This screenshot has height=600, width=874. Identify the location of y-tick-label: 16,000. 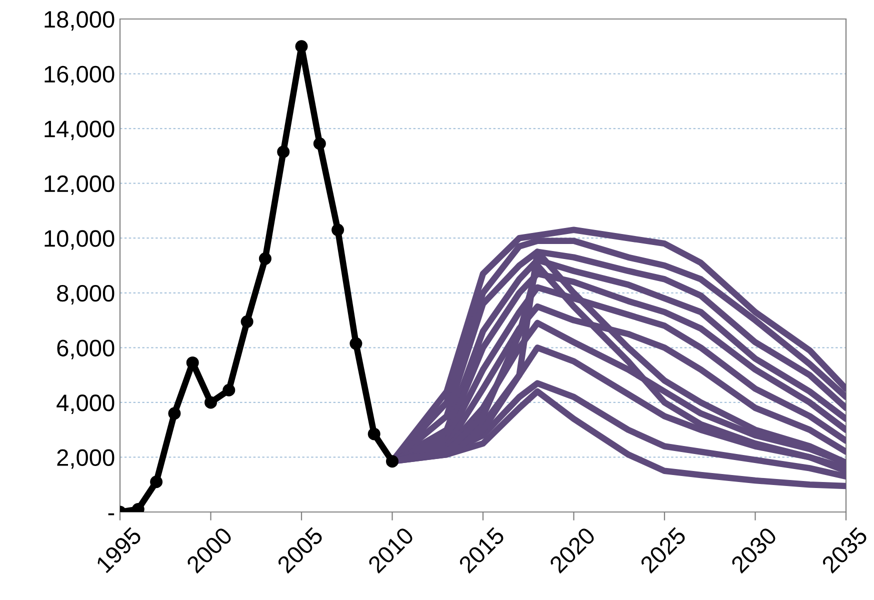
(79, 76).